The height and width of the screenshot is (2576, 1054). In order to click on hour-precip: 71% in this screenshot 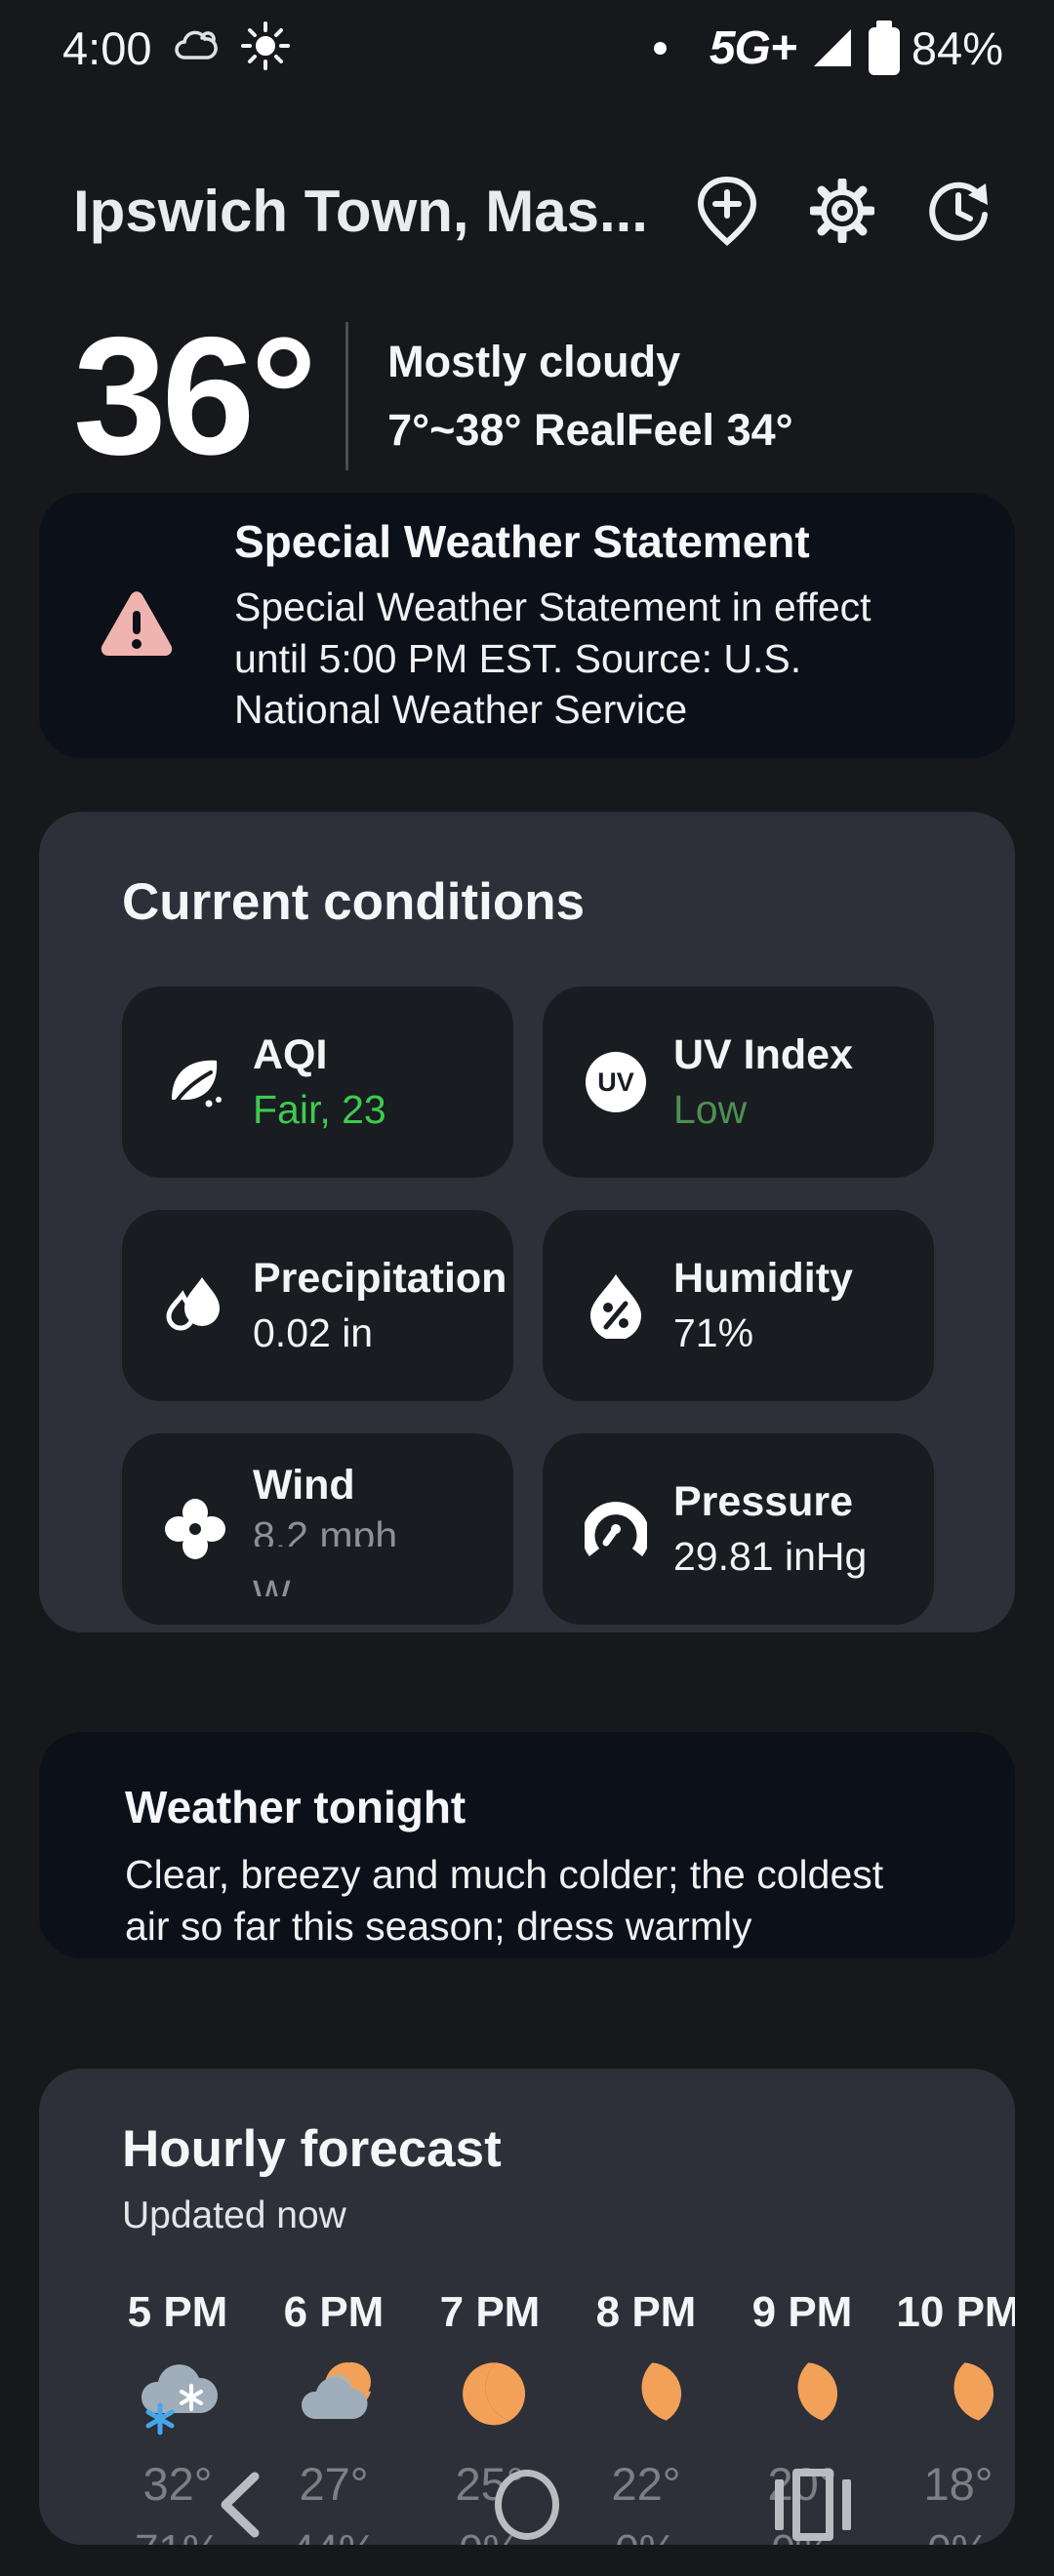, I will do `click(178, 2535)`.